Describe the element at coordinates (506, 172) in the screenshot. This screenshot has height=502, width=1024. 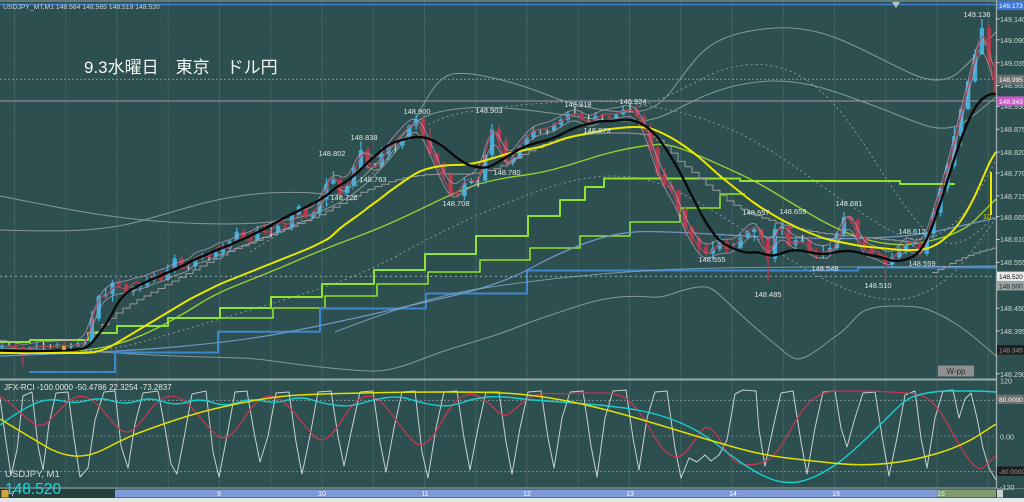
I see `svg-text: 148.780` at that location.